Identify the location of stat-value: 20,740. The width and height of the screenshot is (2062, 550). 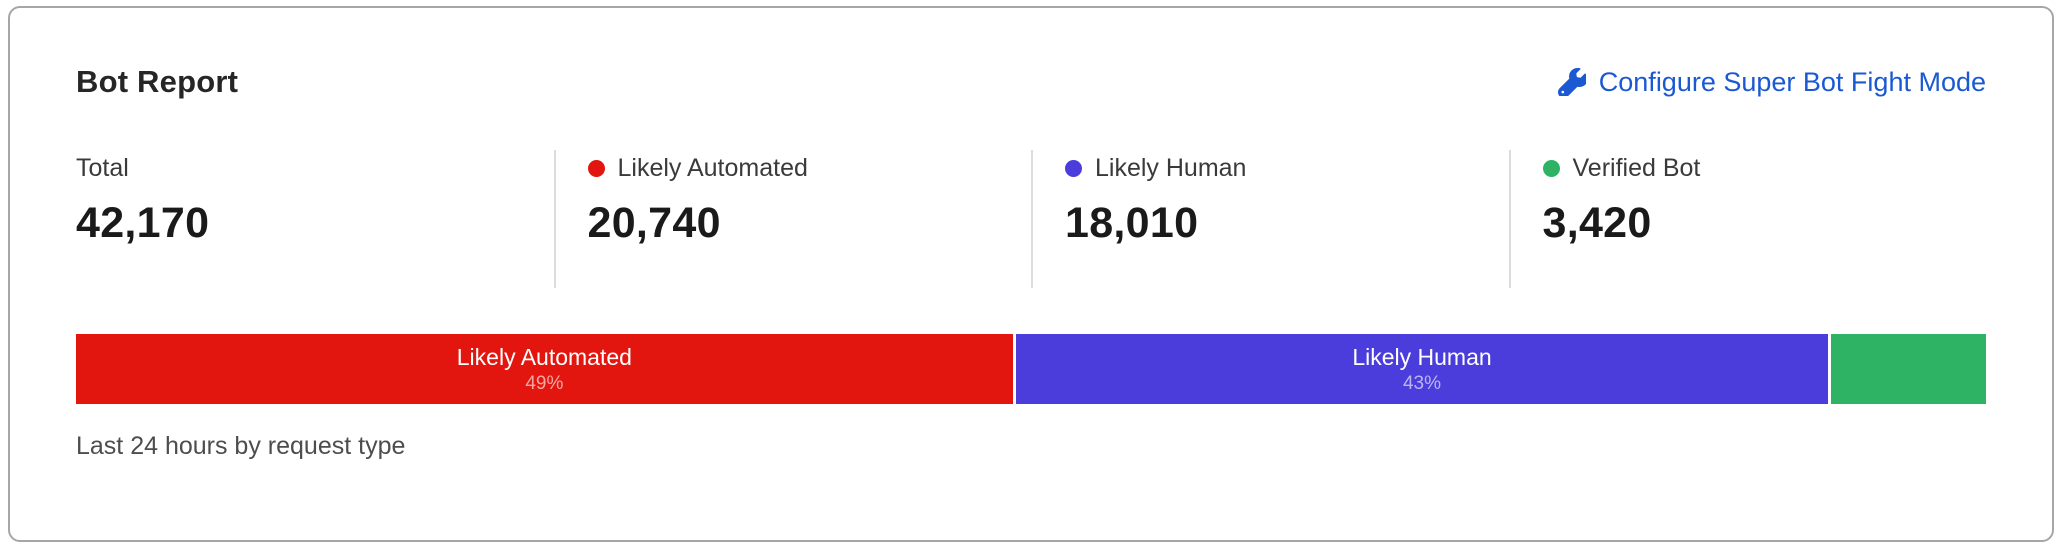
(654, 223).